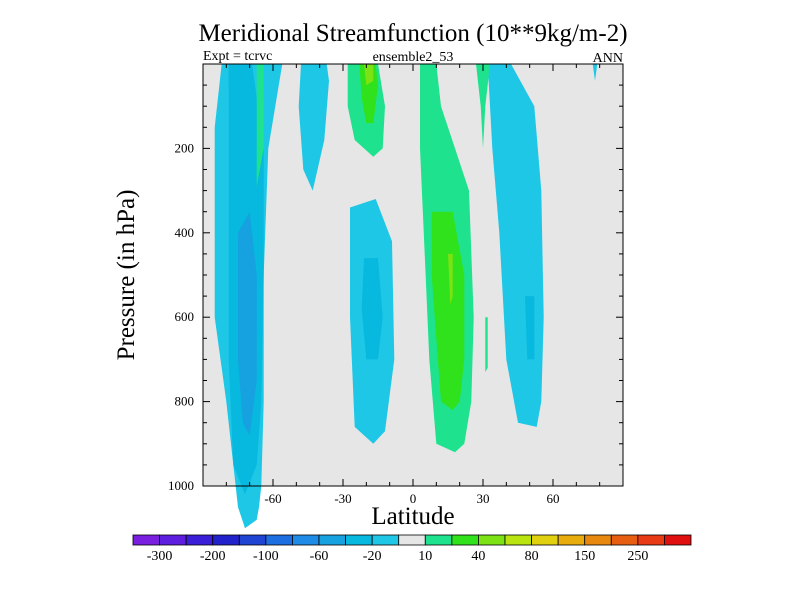  What do you see at coordinates (213, 556) in the screenshot?
I see `colorbar-label: -200` at bounding box center [213, 556].